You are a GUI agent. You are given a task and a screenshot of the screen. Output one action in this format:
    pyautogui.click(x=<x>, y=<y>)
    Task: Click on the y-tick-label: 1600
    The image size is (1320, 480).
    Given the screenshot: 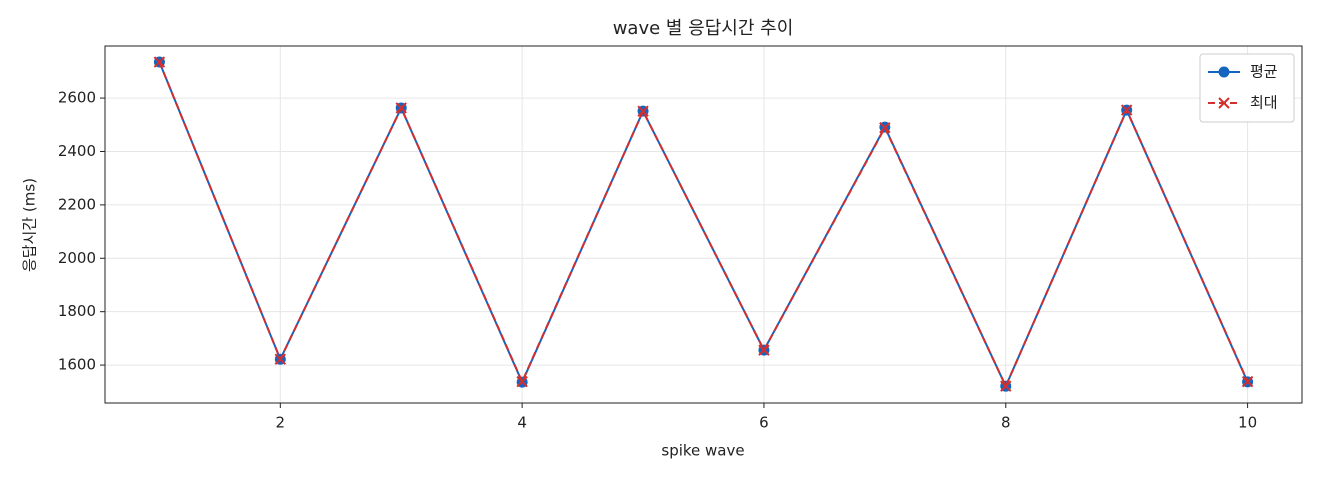 What is the action you would take?
    pyautogui.click(x=77, y=365)
    